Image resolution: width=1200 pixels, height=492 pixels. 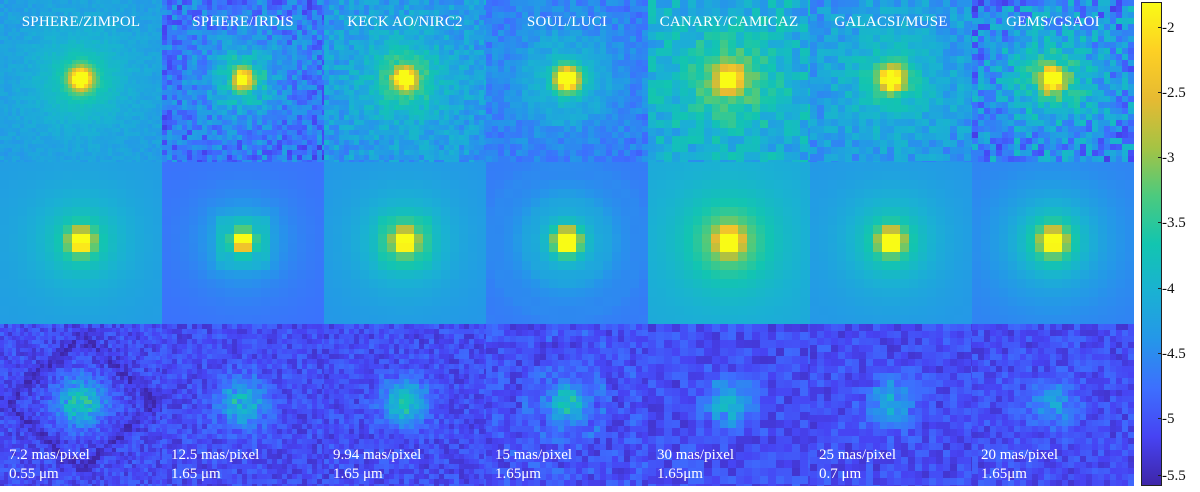 I want to click on colorbar-tick-label: -3.5, so click(x=1172, y=223).